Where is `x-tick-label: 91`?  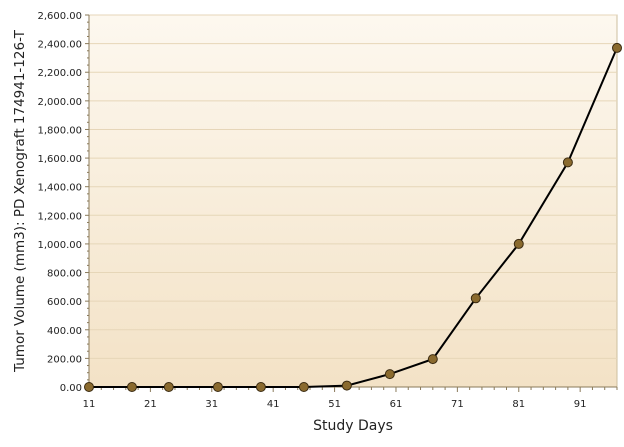 x-tick-label: 91 is located at coordinates (580, 404).